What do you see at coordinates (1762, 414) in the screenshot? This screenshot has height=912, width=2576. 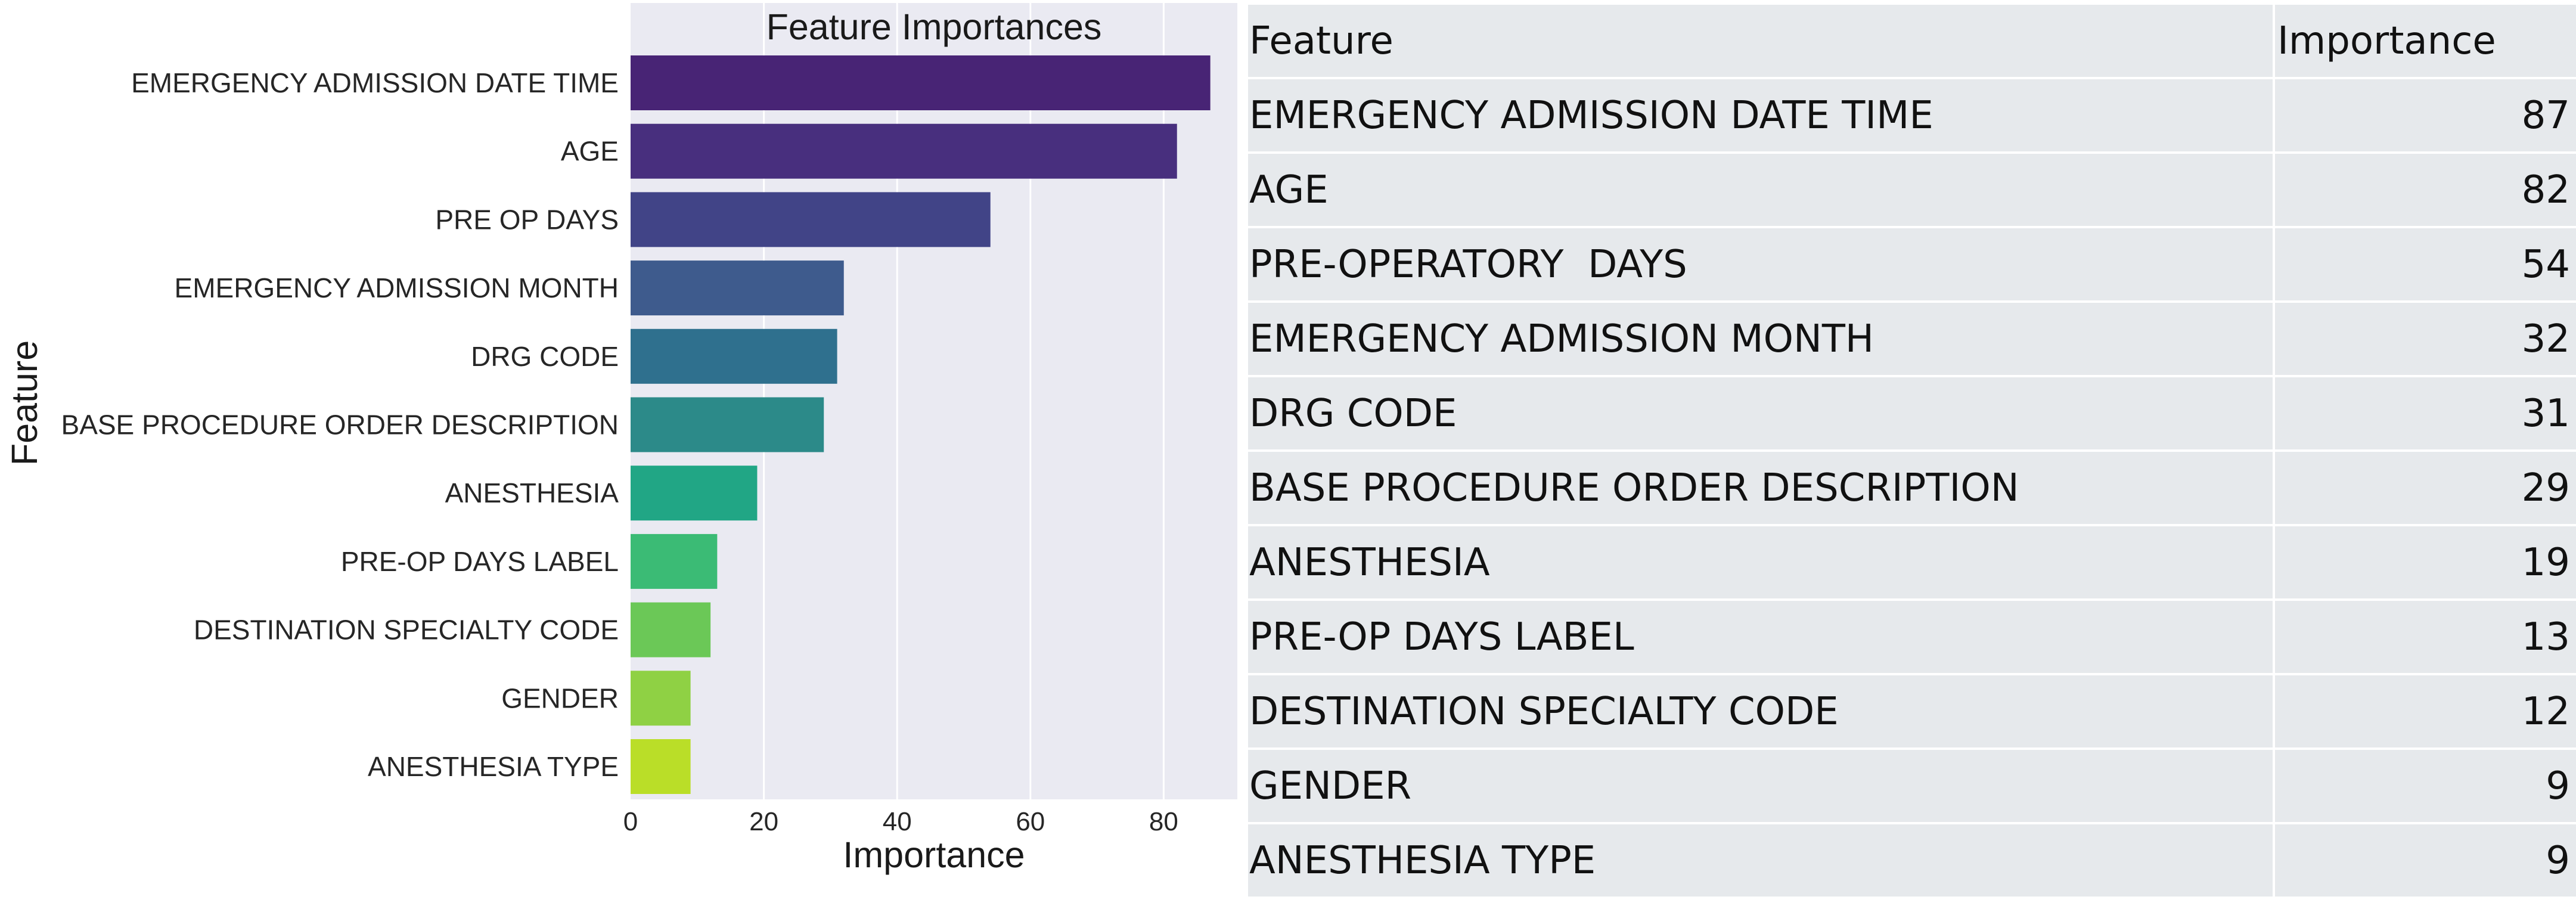 I see `feature-cell: DRG CODE` at bounding box center [1762, 414].